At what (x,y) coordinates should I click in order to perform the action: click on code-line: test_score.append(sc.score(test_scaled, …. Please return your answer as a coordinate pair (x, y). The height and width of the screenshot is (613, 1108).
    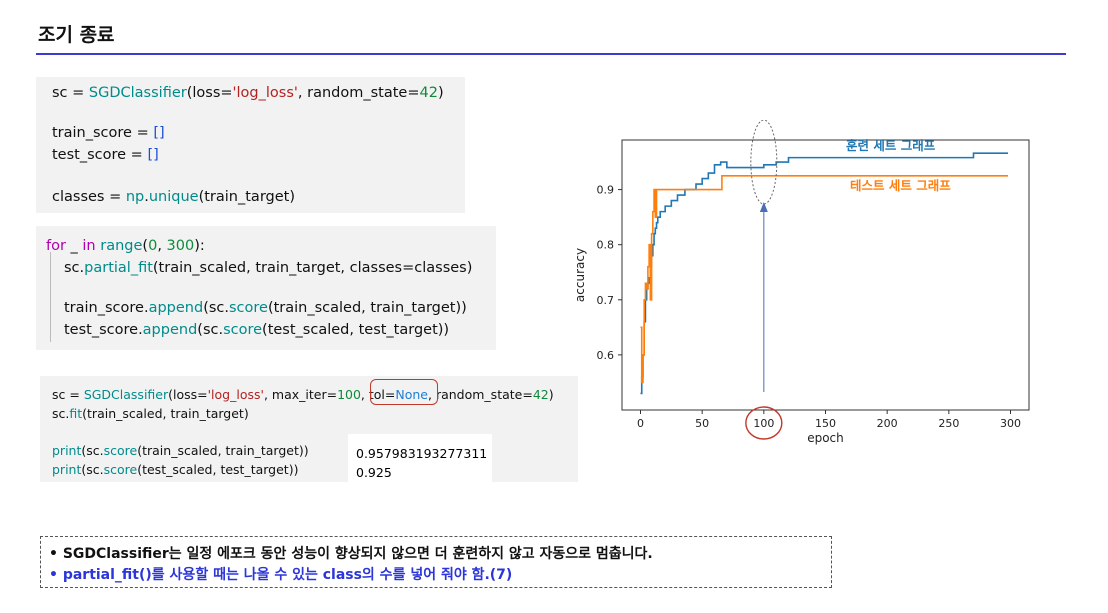
    Looking at the image, I should click on (257, 330).